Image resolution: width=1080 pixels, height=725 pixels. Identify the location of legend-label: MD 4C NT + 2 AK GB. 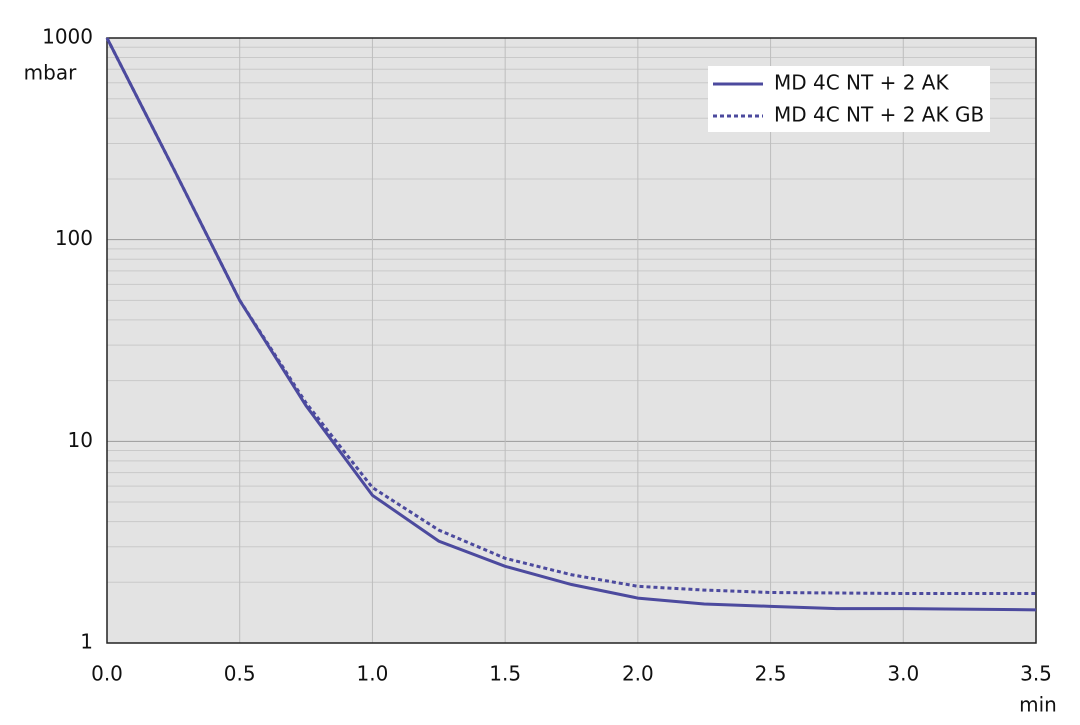
(879, 115).